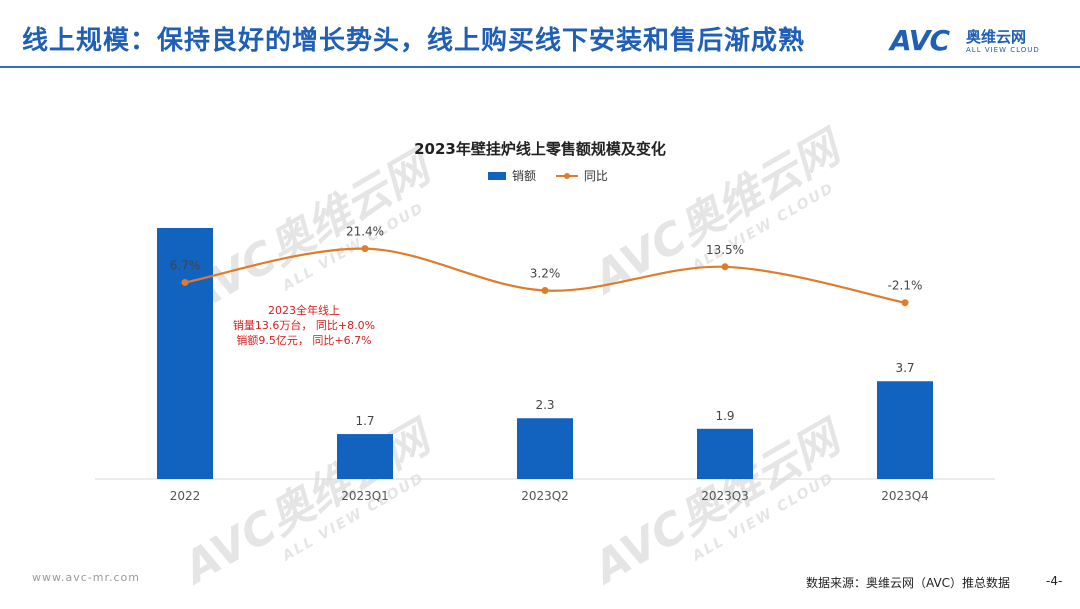 Image resolution: width=1080 pixels, height=609 pixels. I want to click on chart-title: 2023年壁挂炉线上零售额规模及变化, so click(540, 149).